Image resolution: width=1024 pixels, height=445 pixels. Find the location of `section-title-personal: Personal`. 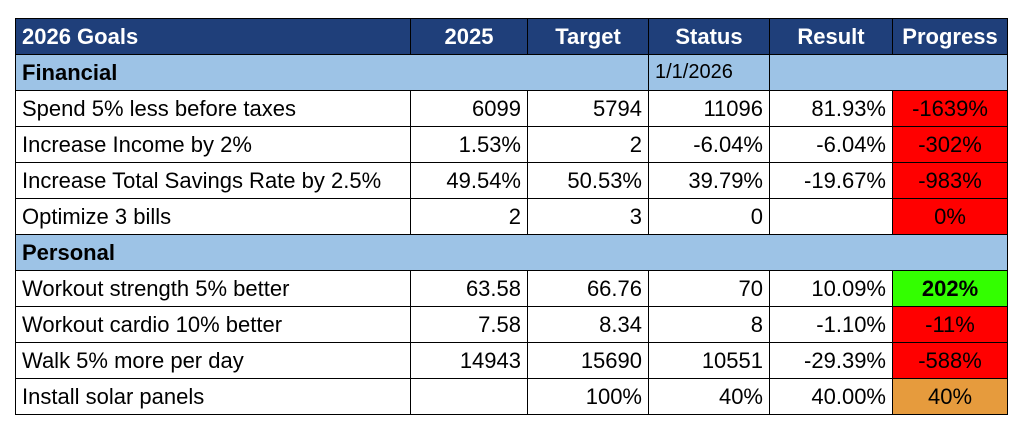

section-title-personal: Personal is located at coordinates (511, 252).